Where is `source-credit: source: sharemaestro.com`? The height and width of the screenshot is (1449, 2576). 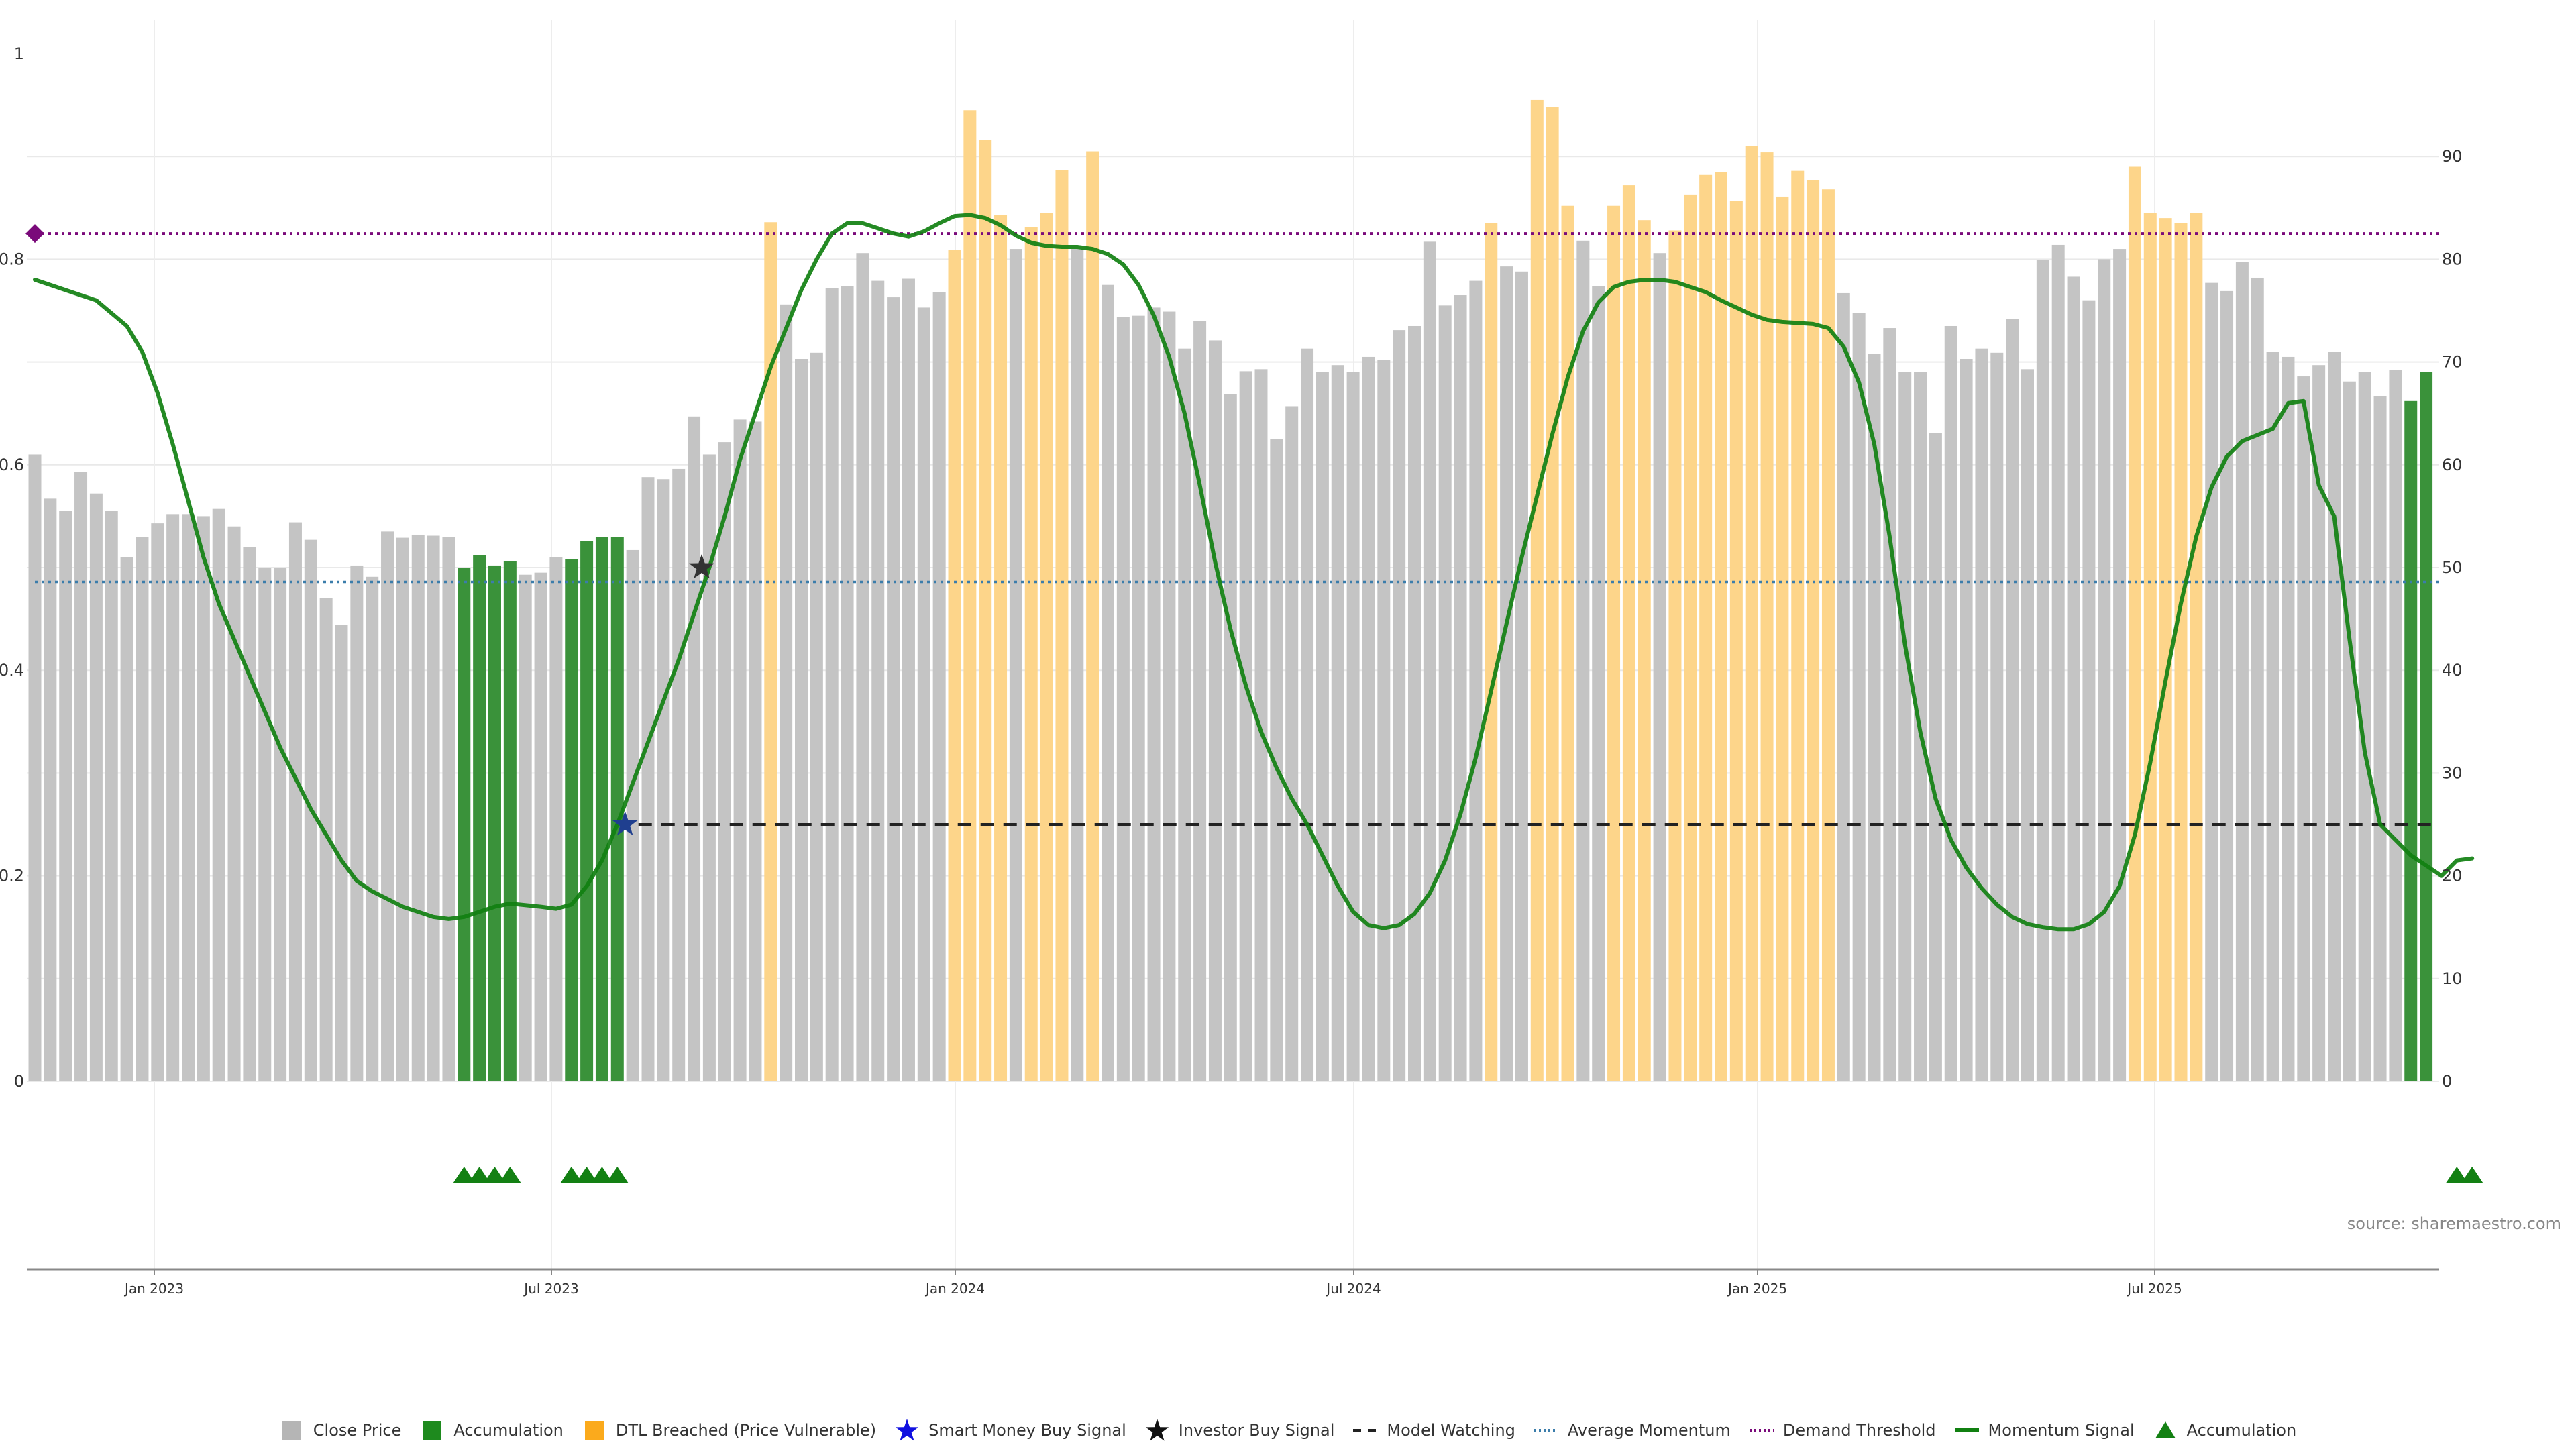
source-credit: source: sharemaestro.com is located at coordinates (2454, 1223).